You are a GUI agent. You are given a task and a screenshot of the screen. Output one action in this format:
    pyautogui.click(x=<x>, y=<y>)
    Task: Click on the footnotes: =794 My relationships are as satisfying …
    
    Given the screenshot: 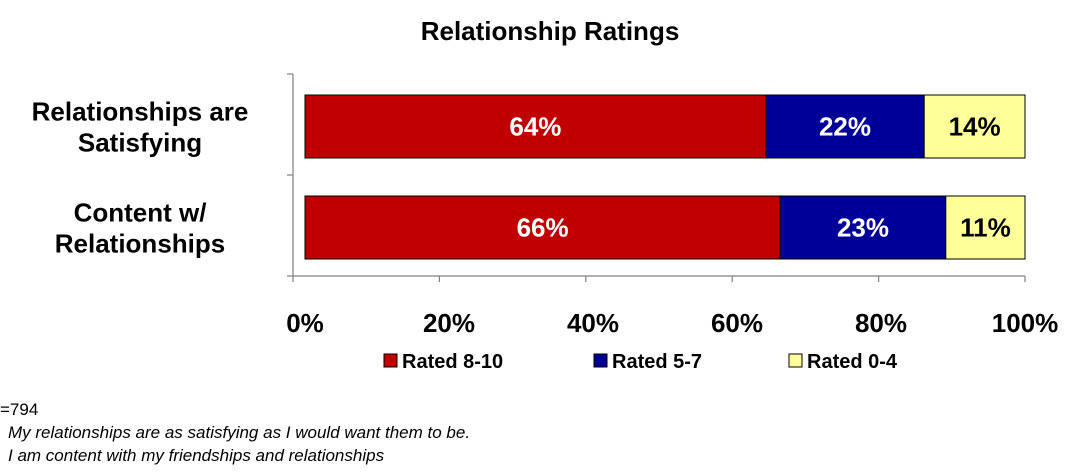 What is the action you would take?
    pyautogui.click(x=235, y=432)
    